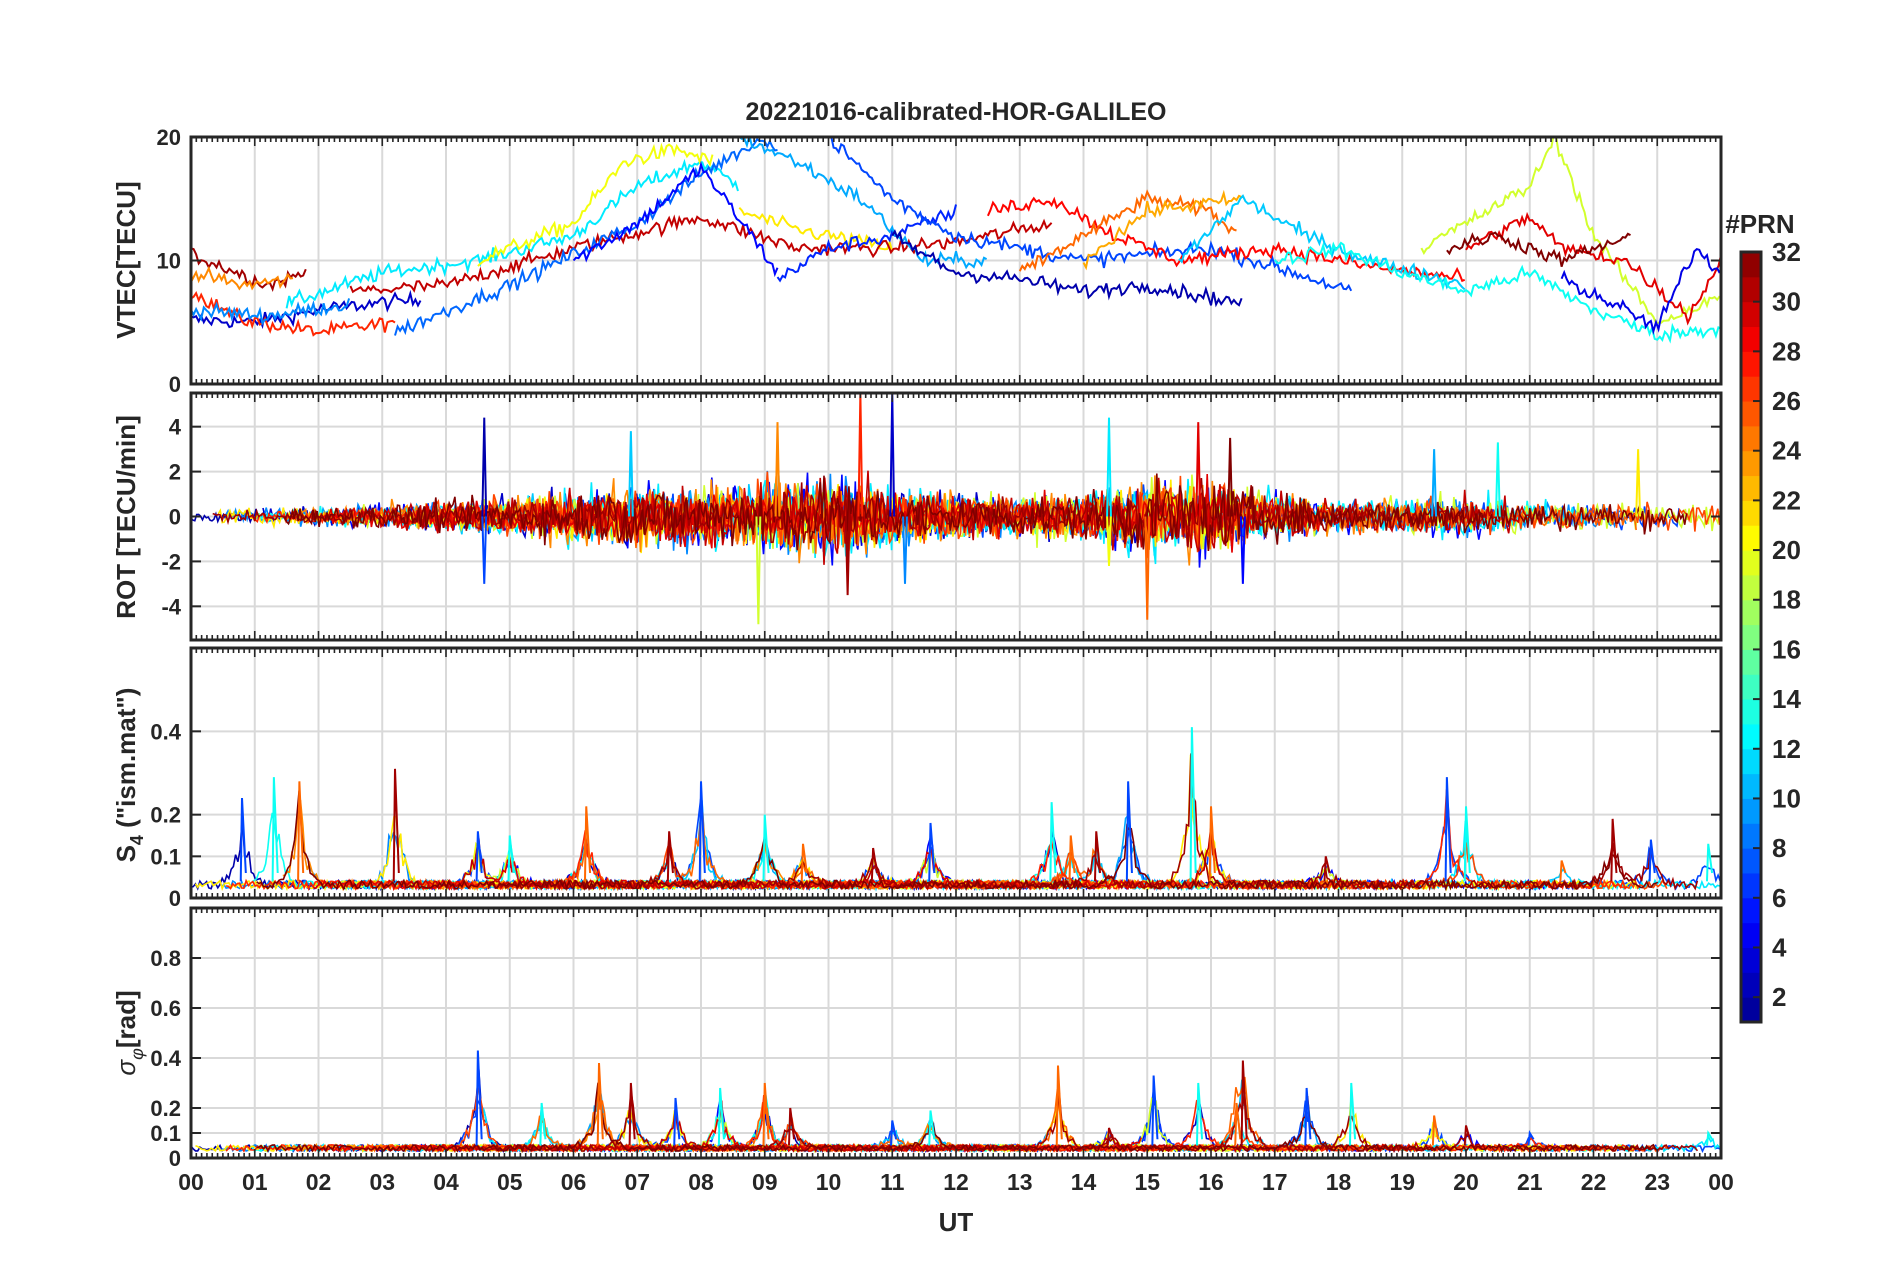 The width and height of the screenshot is (1902, 1272). What do you see at coordinates (1786, 451) in the screenshot?
I see `colorbar-tick-label: 24` at bounding box center [1786, 451].